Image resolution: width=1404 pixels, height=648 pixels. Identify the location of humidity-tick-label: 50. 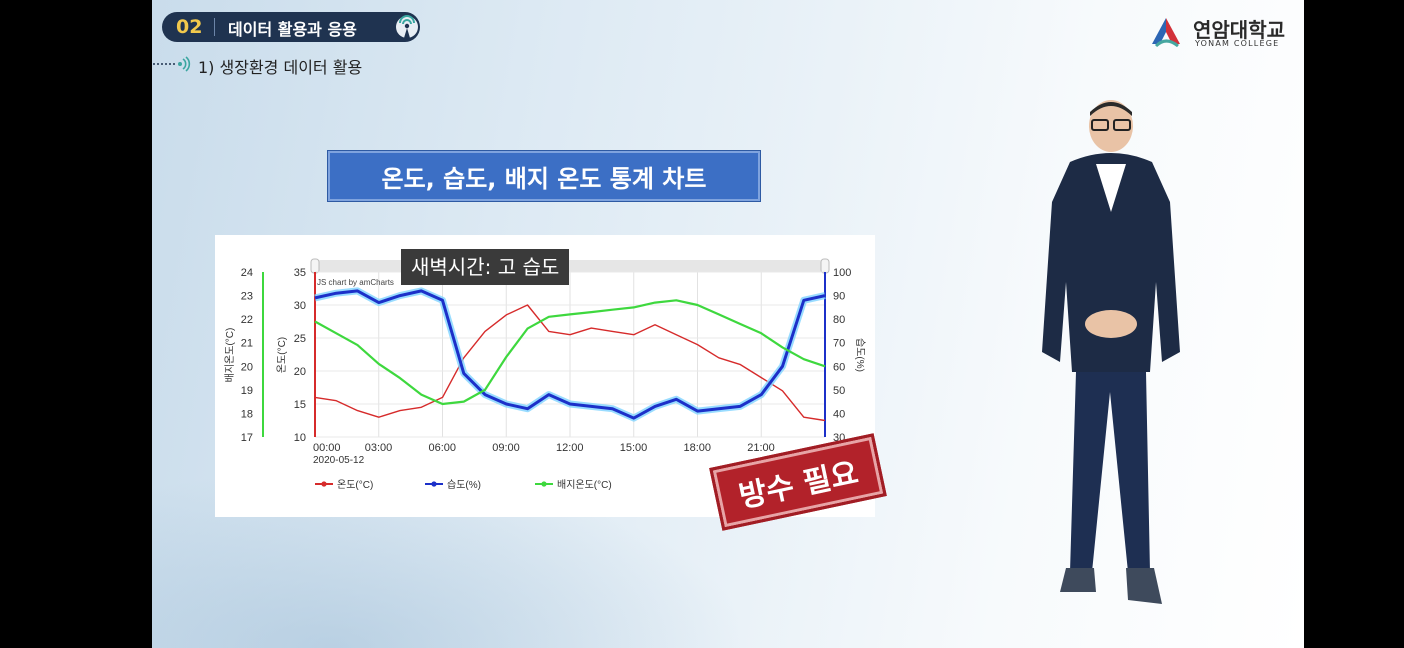
(839, 391).